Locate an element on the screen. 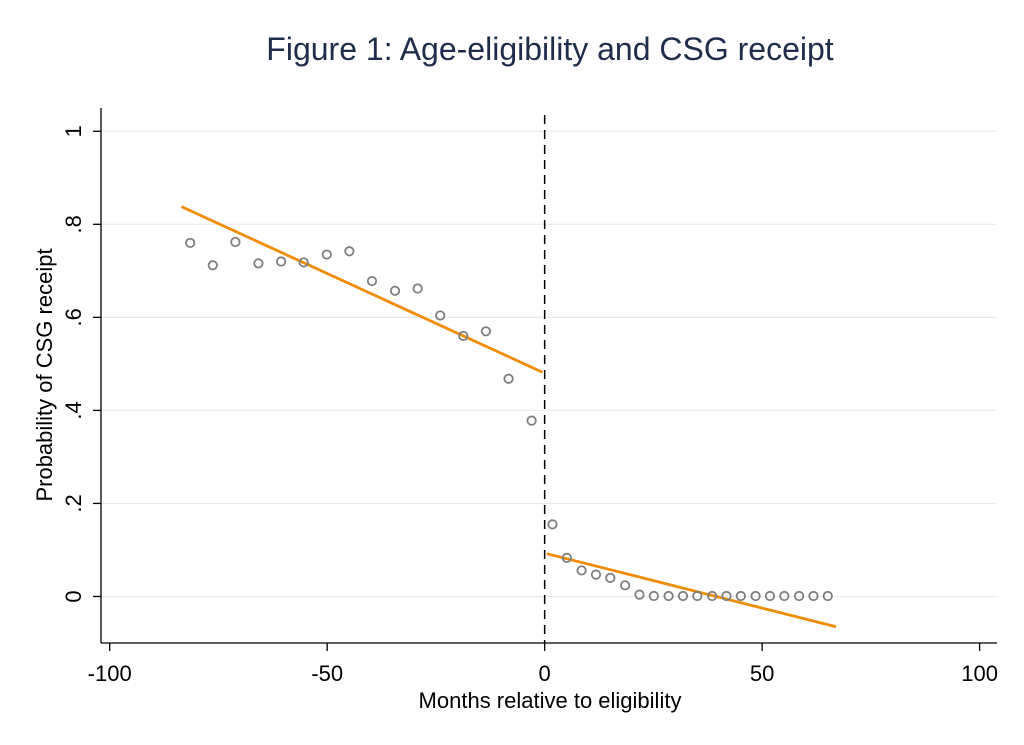  y-axis-label: Probability of CSG receipt is located at coordinates (44, 374).